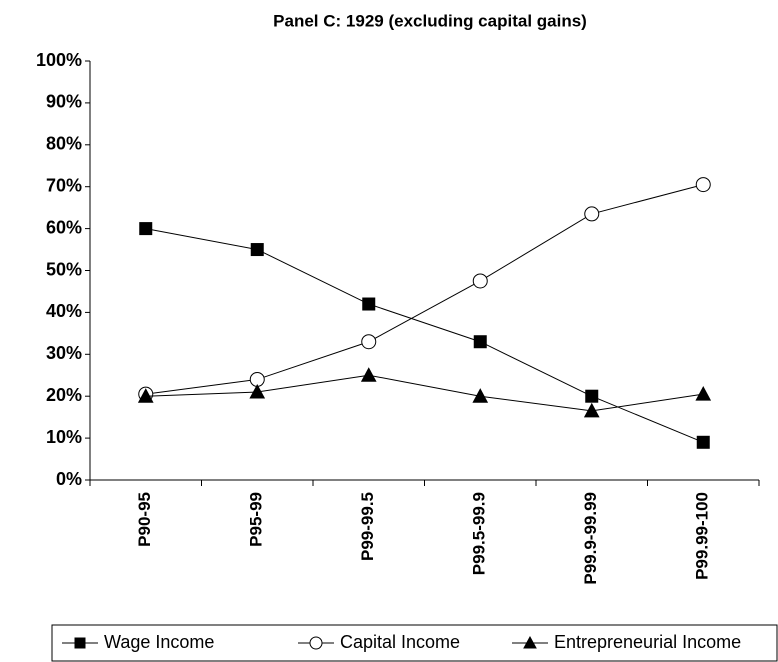 The height and width of the screenshot is (662, 778). Describe the element at coordinates (400, 642) in the screenshot. I see `legend-label: Capital Income` at that location.